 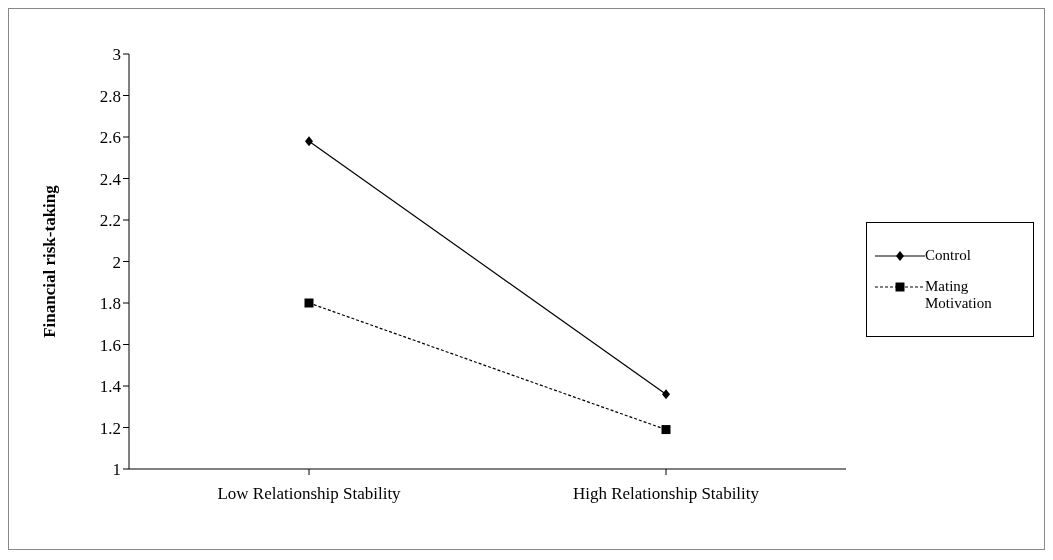 What do you see at coordinates (110, 428) in the screenshot?
I see `y-tick-label: 1.2` at bounding box center [110, 428].